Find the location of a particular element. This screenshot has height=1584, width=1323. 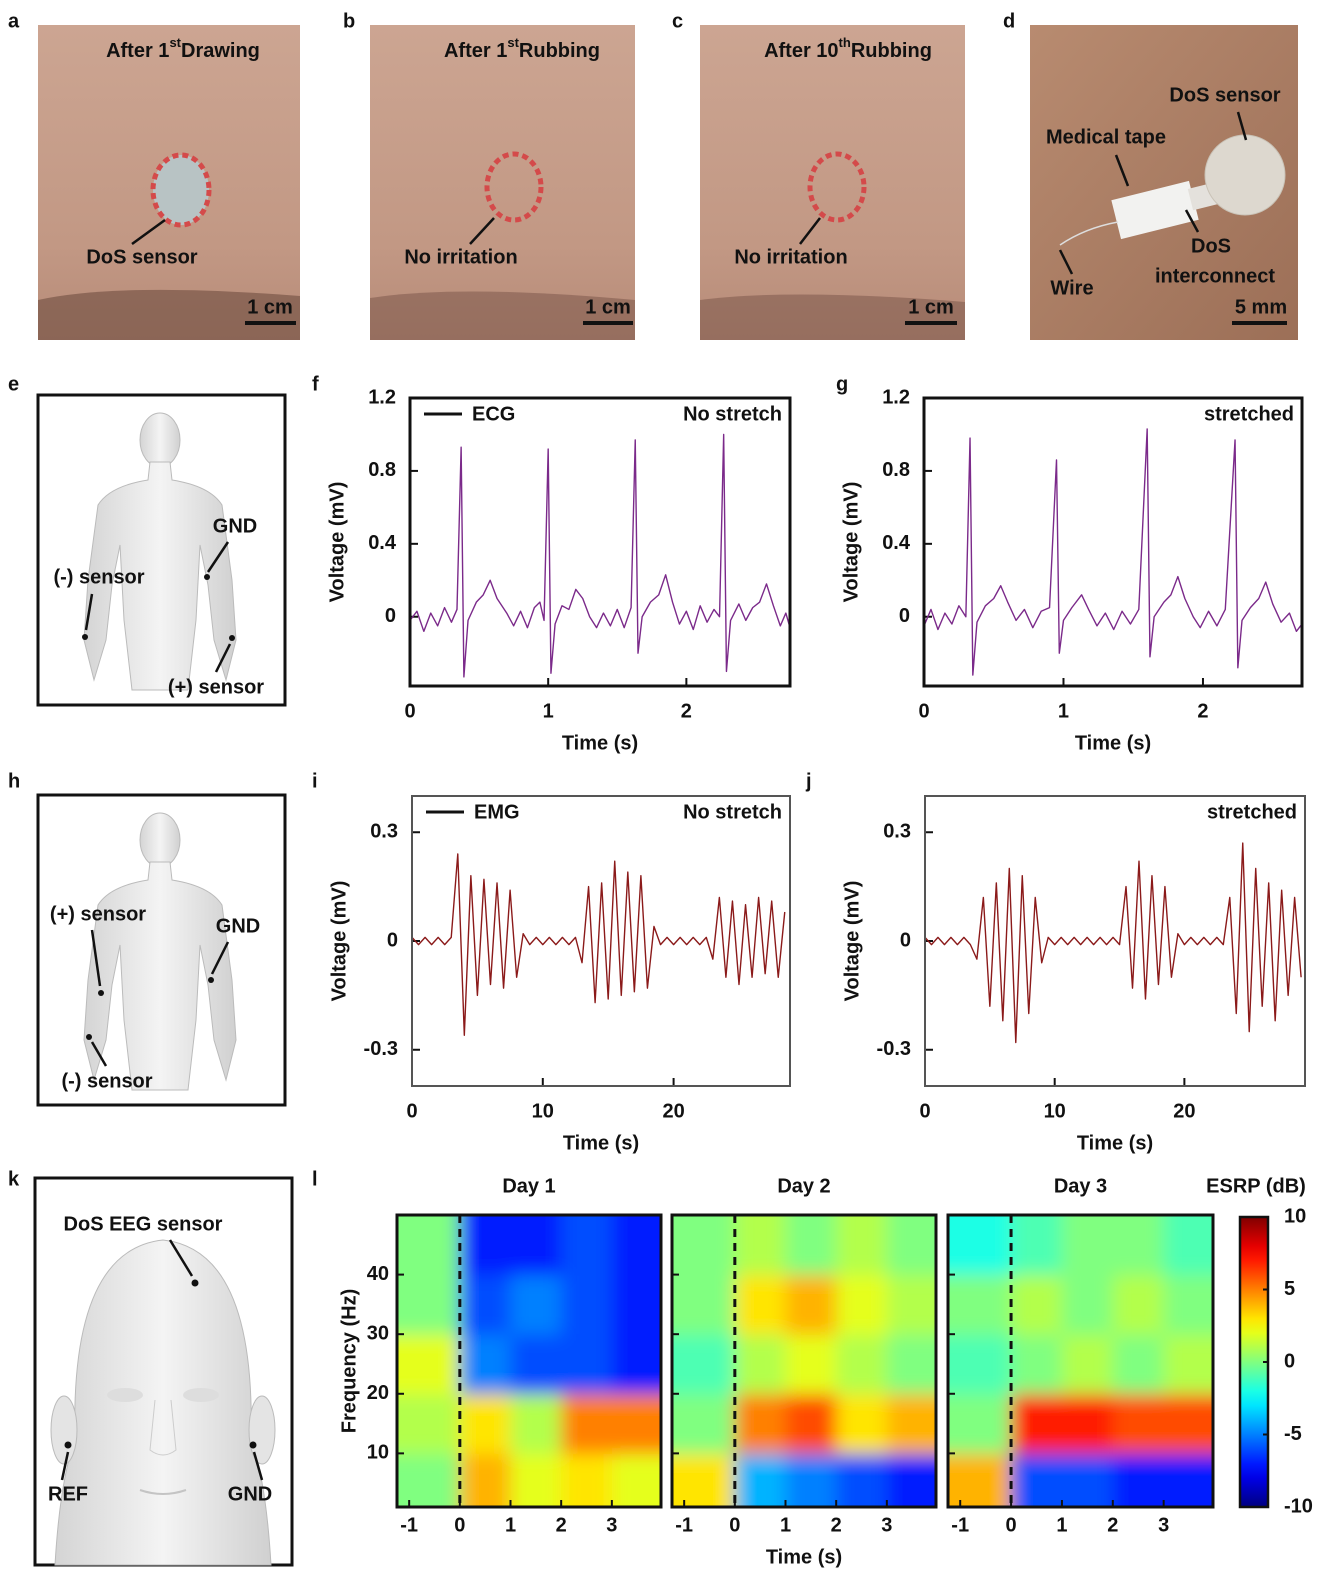

panel-letter: g is located at coordinates (842, 384).